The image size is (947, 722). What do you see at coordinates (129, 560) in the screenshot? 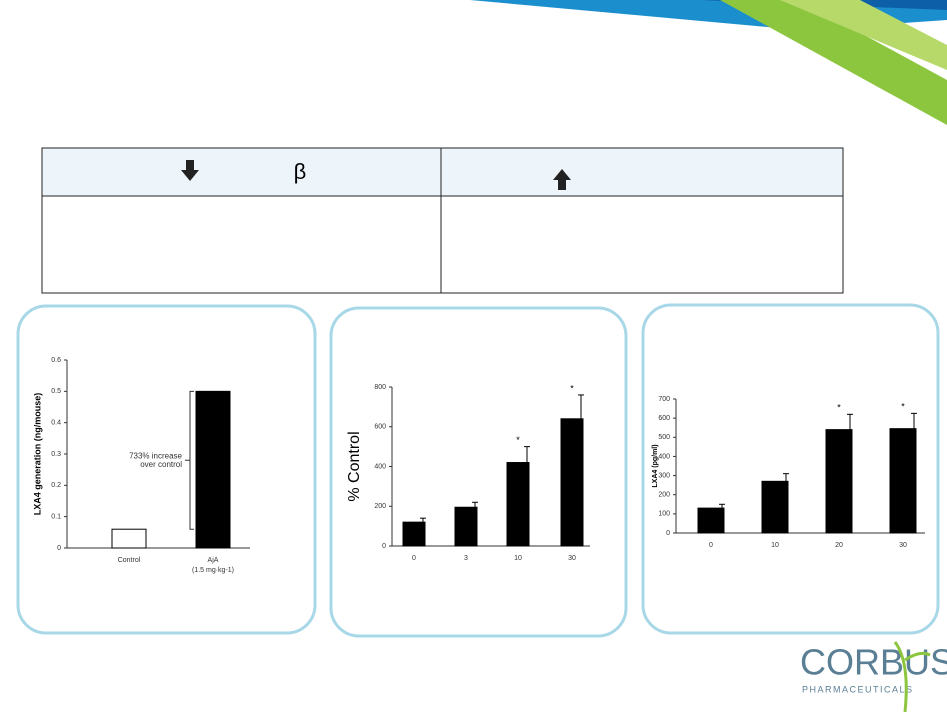
I see `x-tick-label: Control` at bounding box center [129, 560].